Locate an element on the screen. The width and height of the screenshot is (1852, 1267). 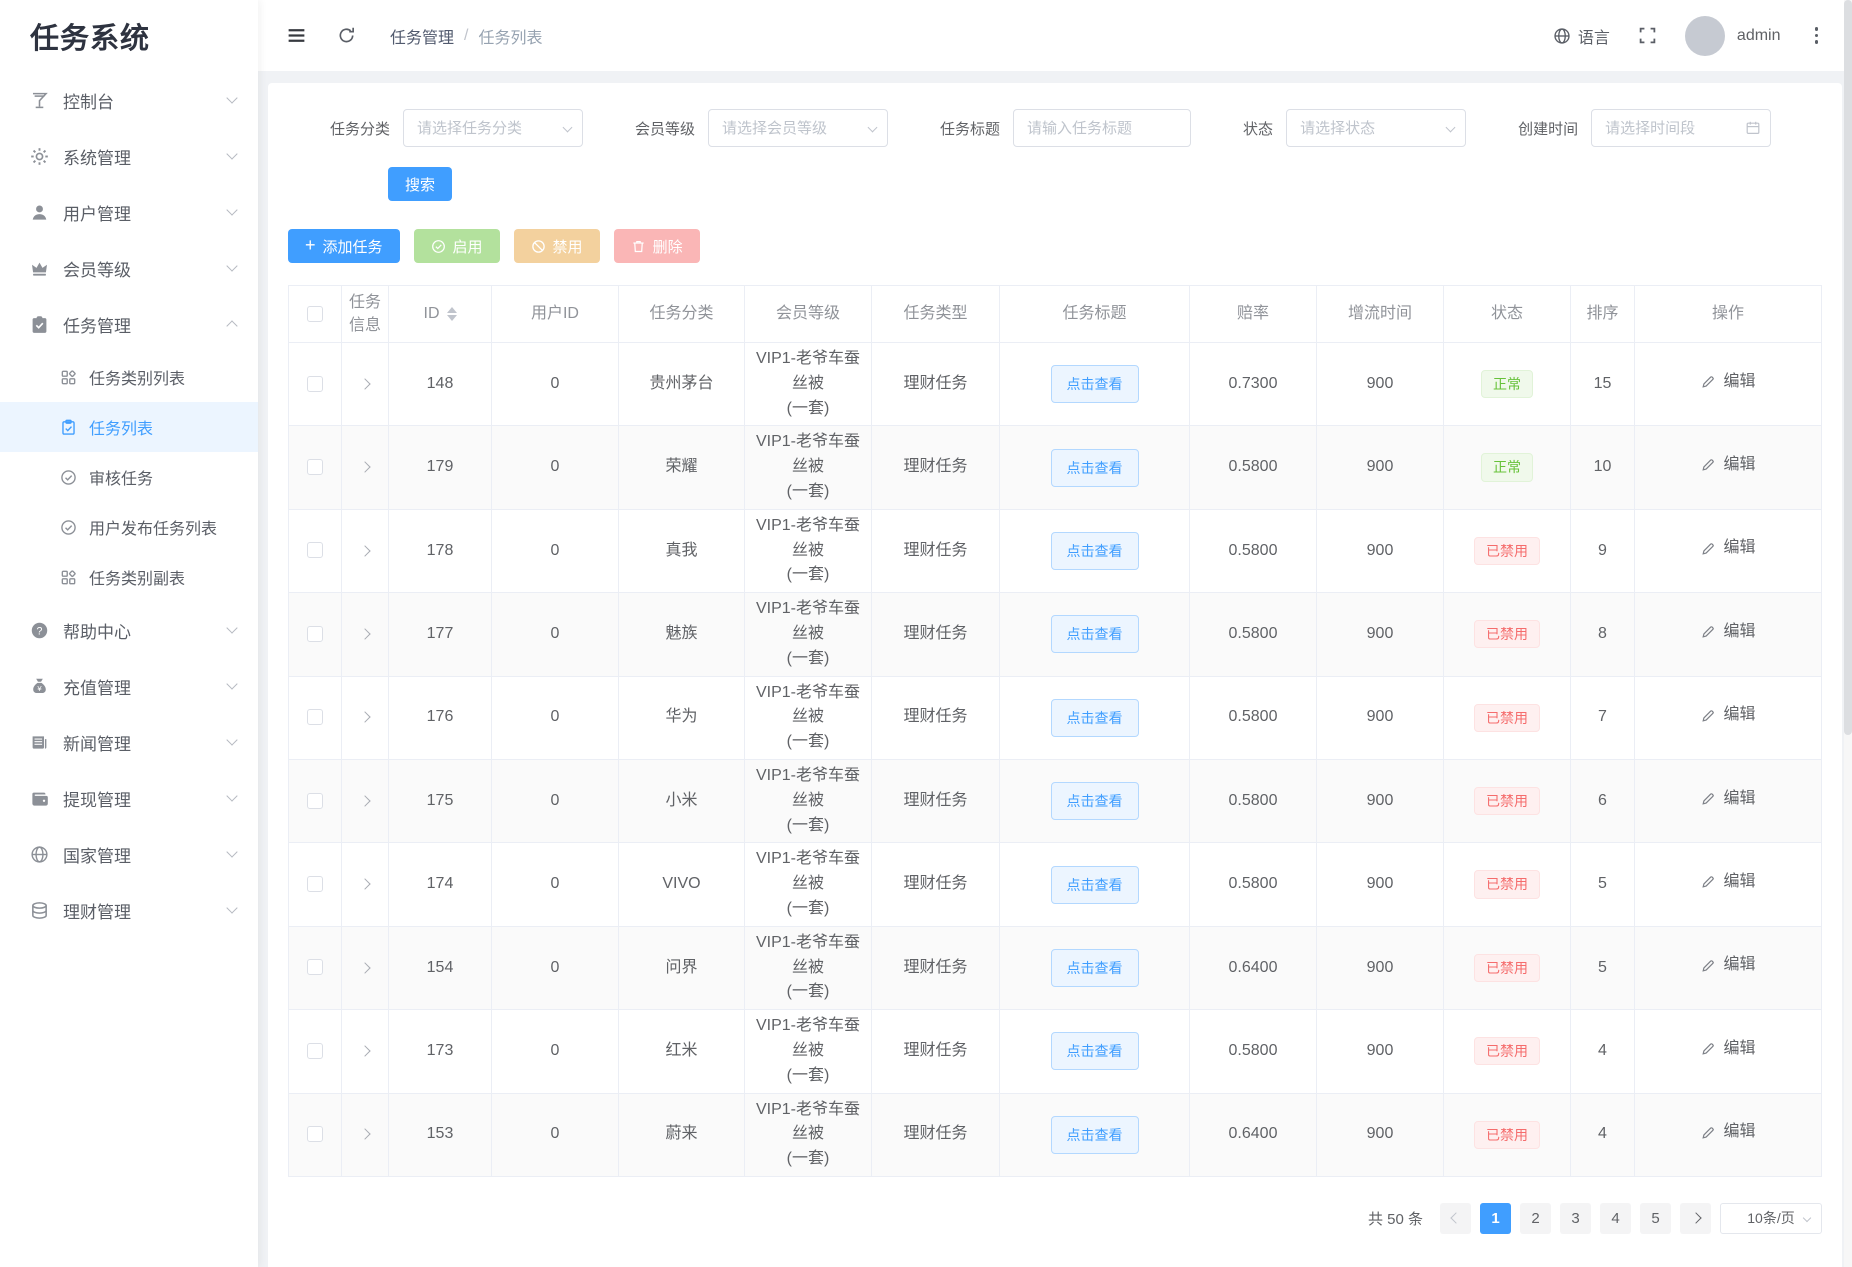
page-button-4: 4 is located at coordinates (1615, 1218).